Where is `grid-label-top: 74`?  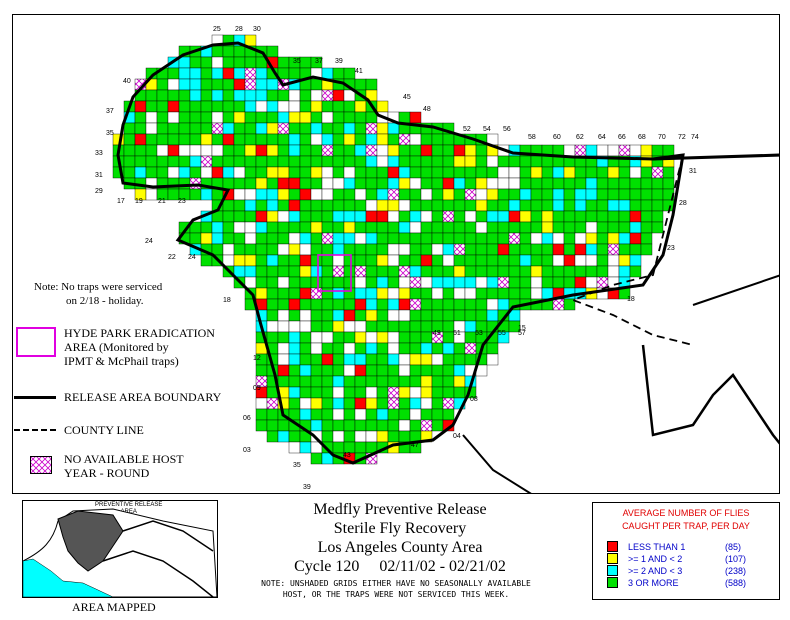
grid-label-top: 74 is located at coordinates (695, 137).